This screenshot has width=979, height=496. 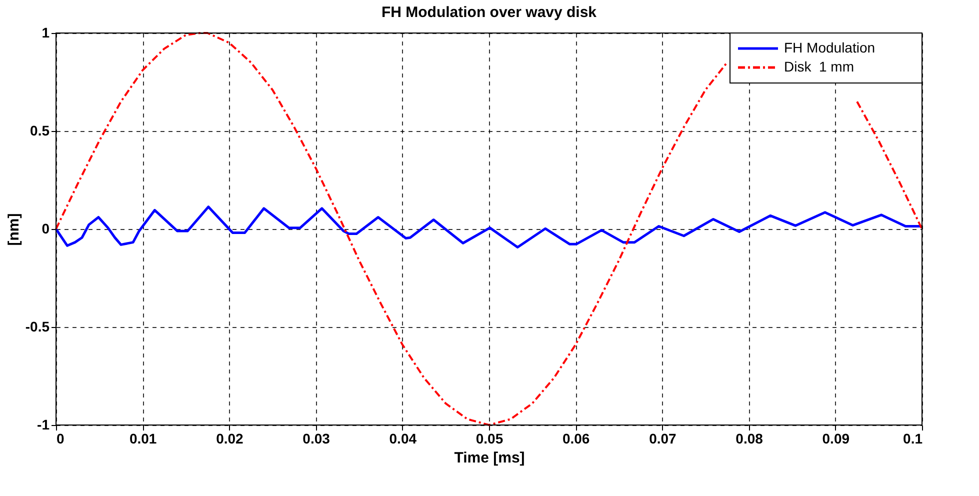 What do you see at coordinates (490, 438) in the screenshot?
I see `x-tick-label: 0.05` at bounding box center [490, 438].